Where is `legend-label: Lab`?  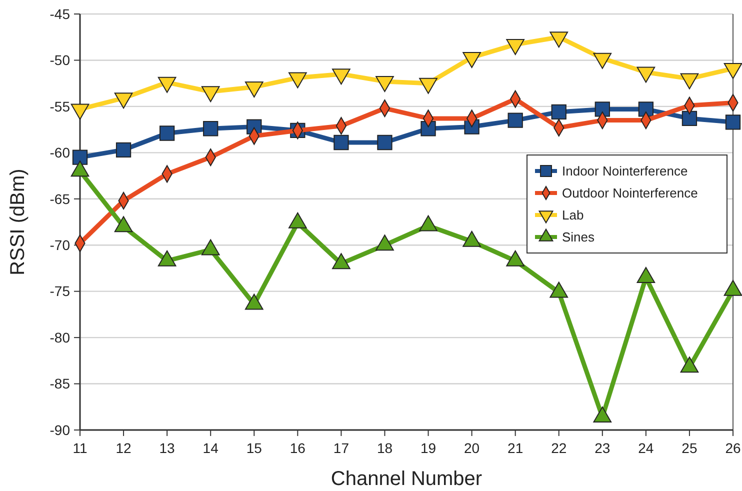
legend-label: Lab is located at coordinates (573, 215).